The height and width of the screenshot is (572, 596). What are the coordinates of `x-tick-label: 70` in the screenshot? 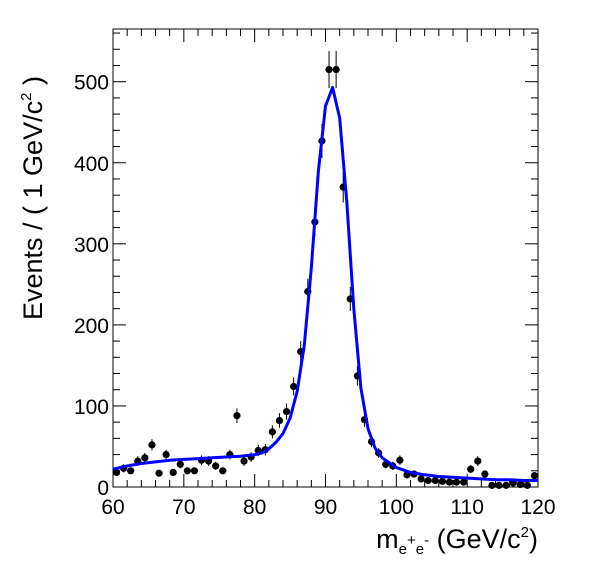 It's located at (183, 507).